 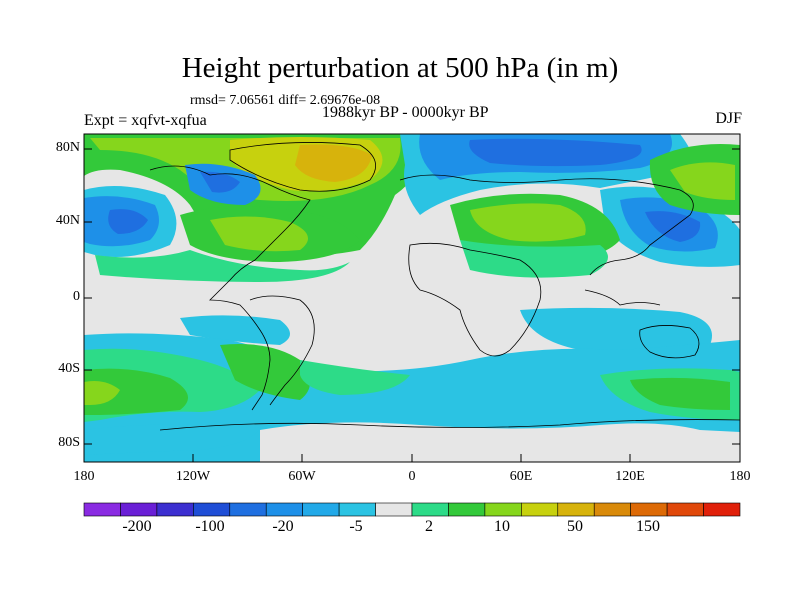 What do you see at coordinates (67, 147) in the screenshot?
I see `lat-label-80n: 80N` at bounding box center [67, 147].